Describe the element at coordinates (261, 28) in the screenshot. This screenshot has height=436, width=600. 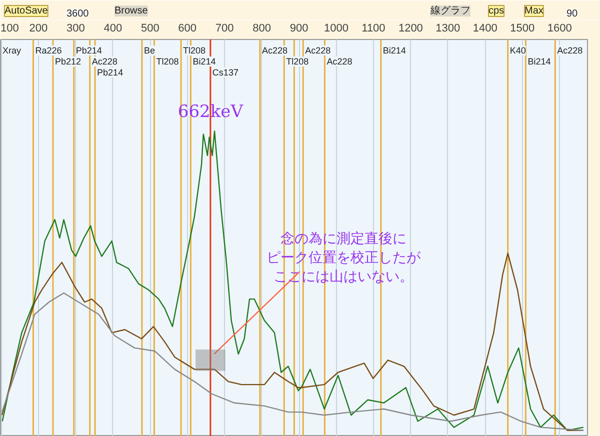
I see `x-tick-label: 800` at that location.